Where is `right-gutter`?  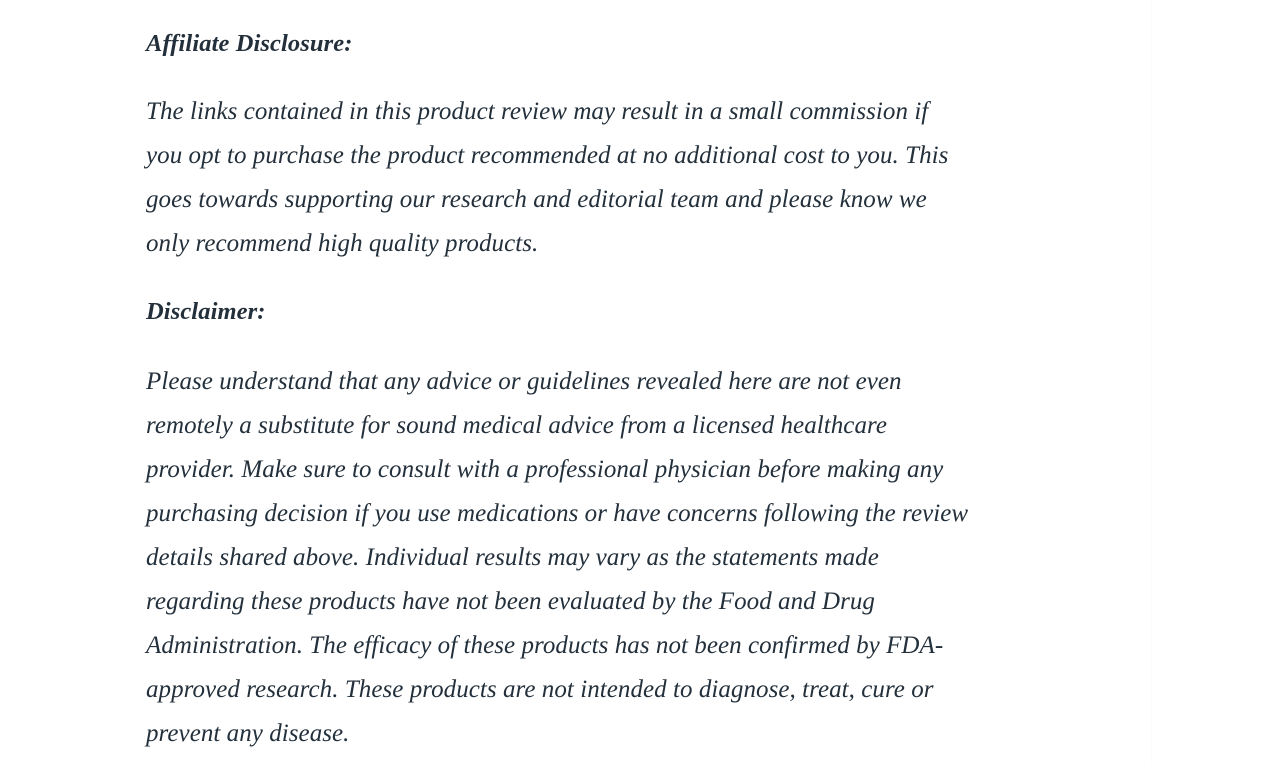 right-gutter is located at coordinates (1216, 381).